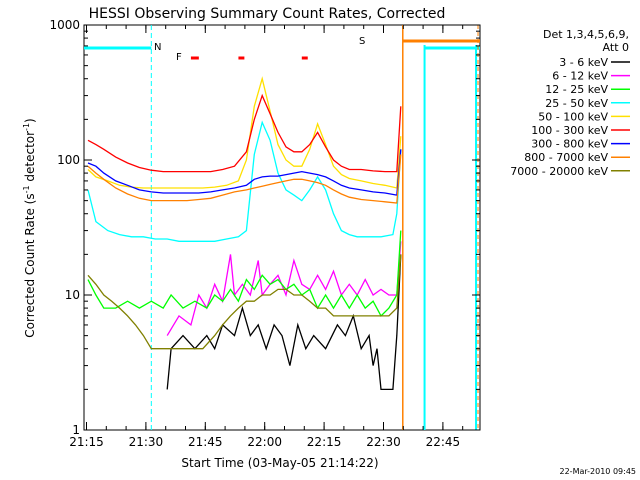  Describe the element at coordinates (598, 471) in the screenshot. I see `date-stamp: 22-Mar-2010 09:45` at that location.